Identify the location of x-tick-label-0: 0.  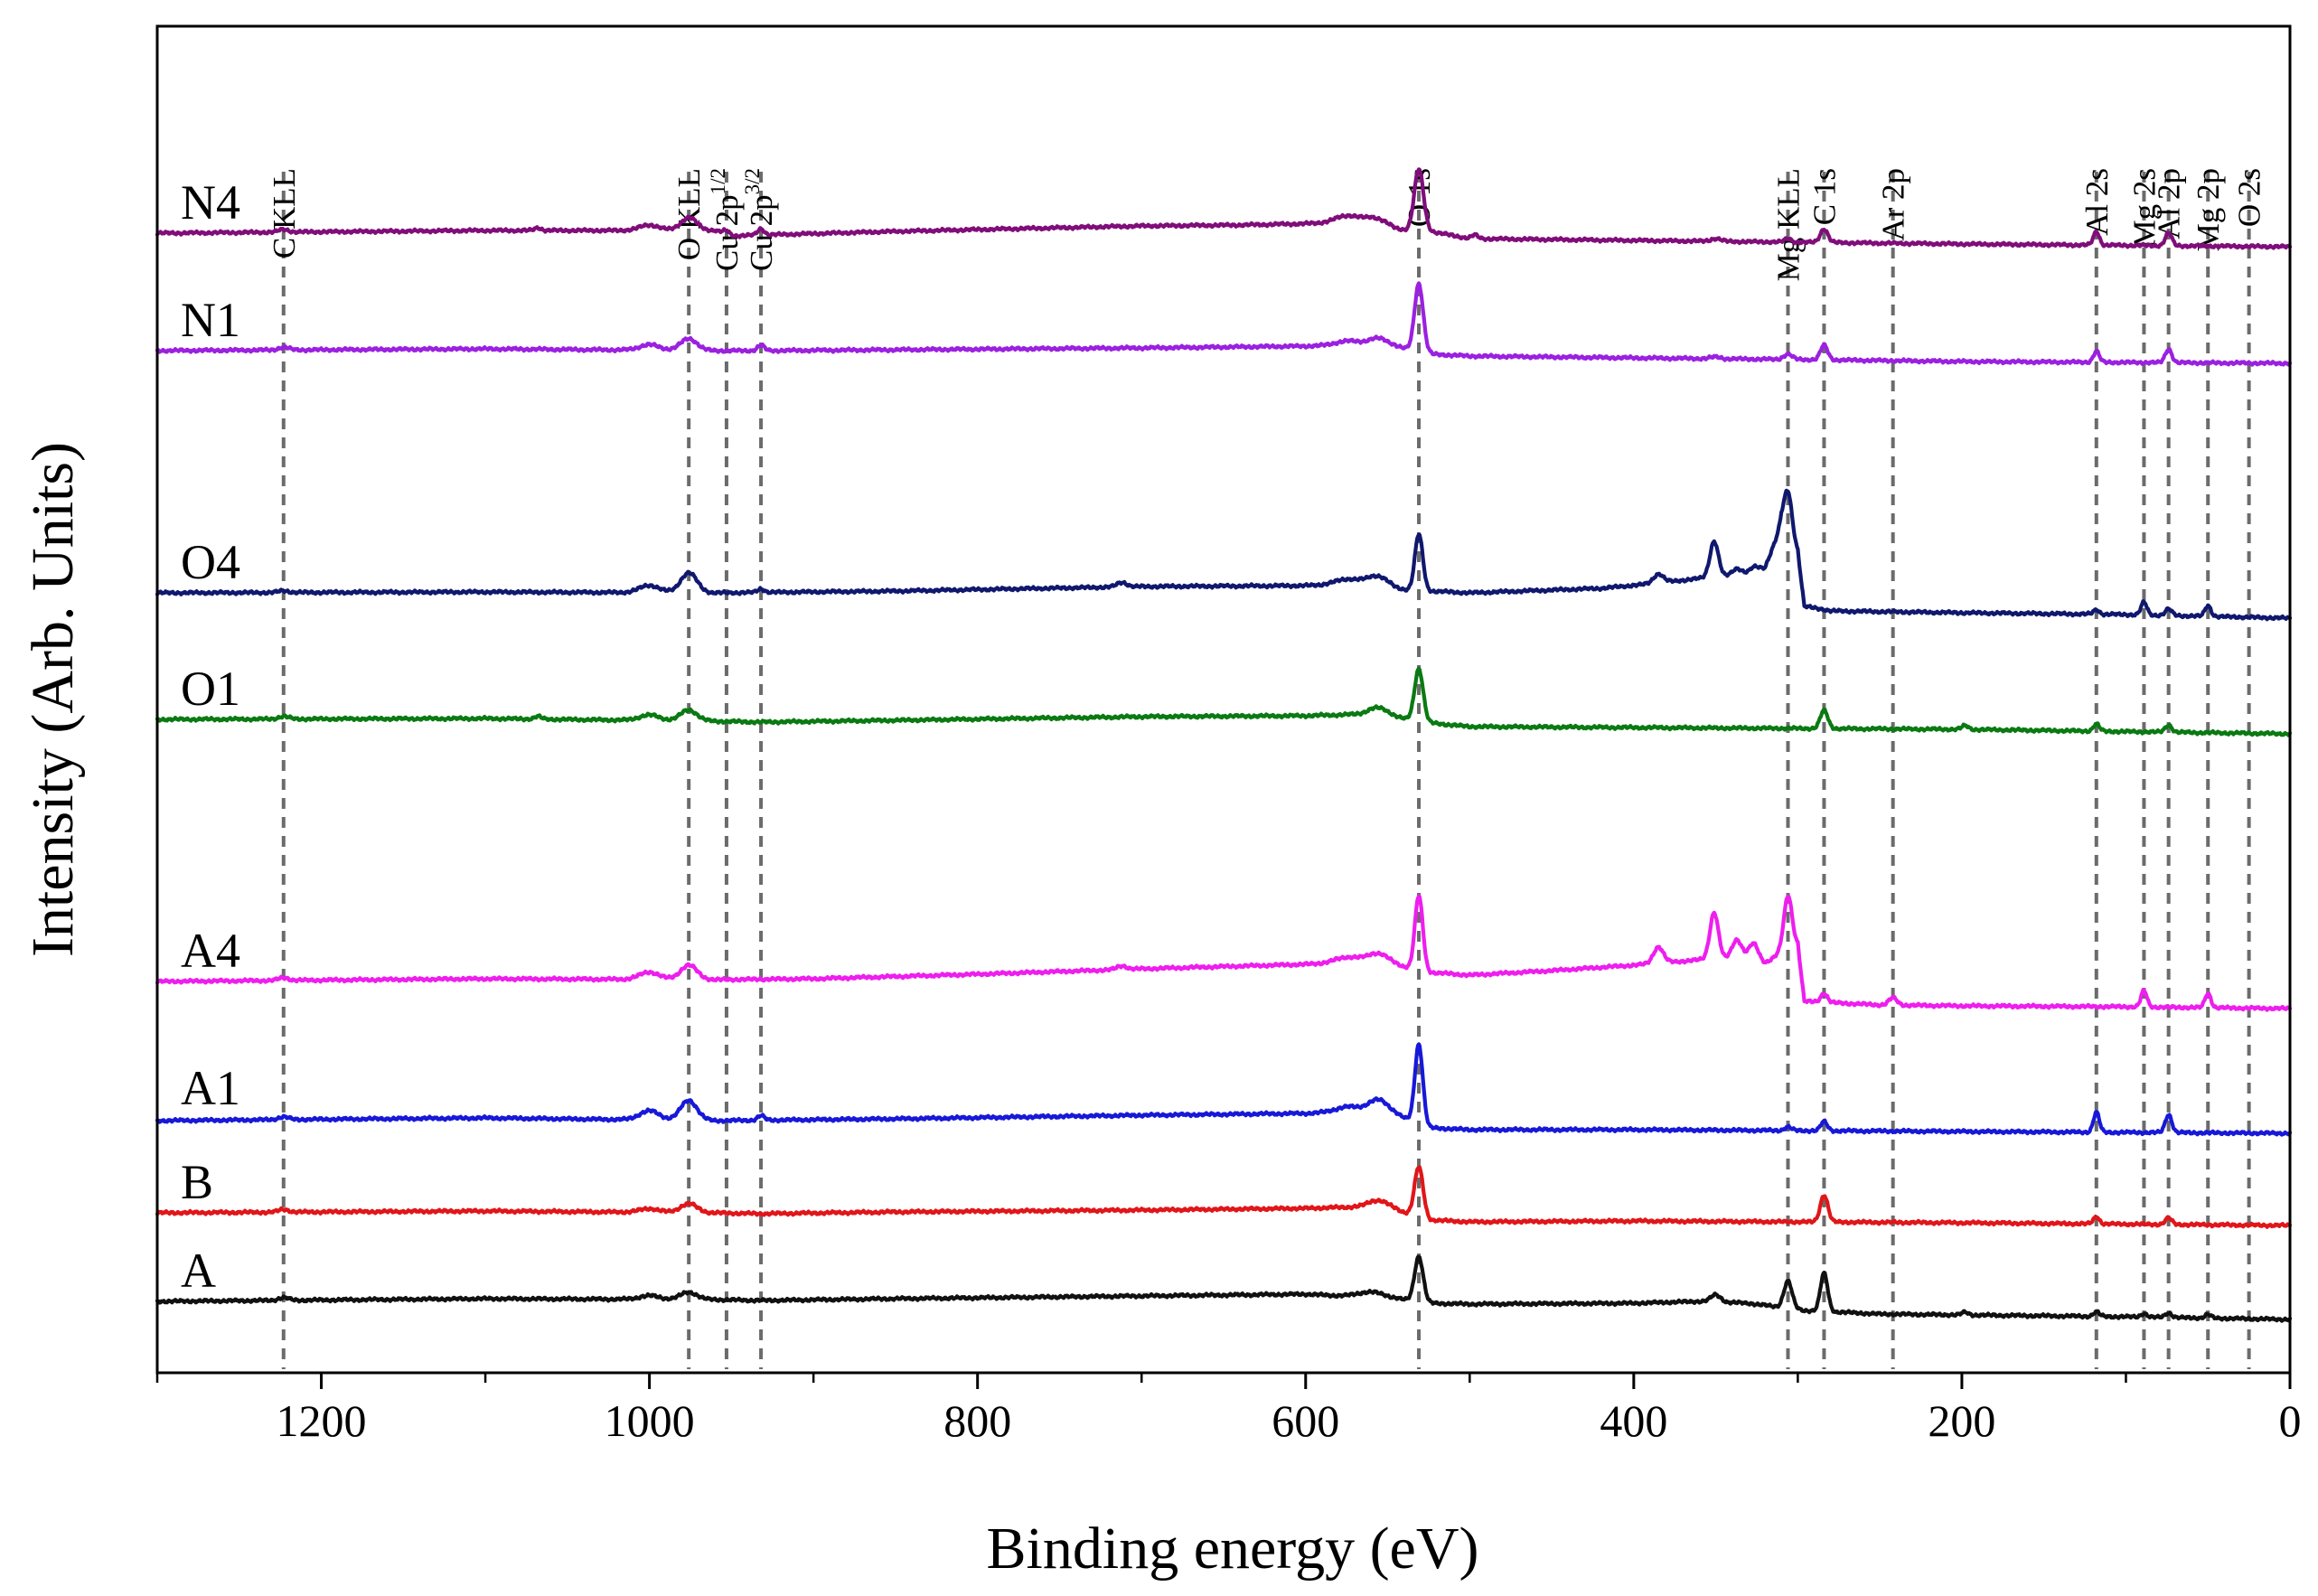
(2290, 1420).